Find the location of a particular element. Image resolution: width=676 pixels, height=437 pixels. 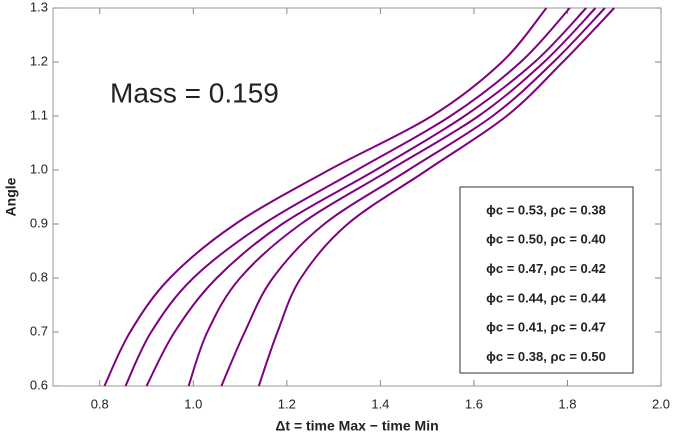

legend-entry: ϕc = 0.38, ρc = 0.50 is located at coordinates (546, 356).